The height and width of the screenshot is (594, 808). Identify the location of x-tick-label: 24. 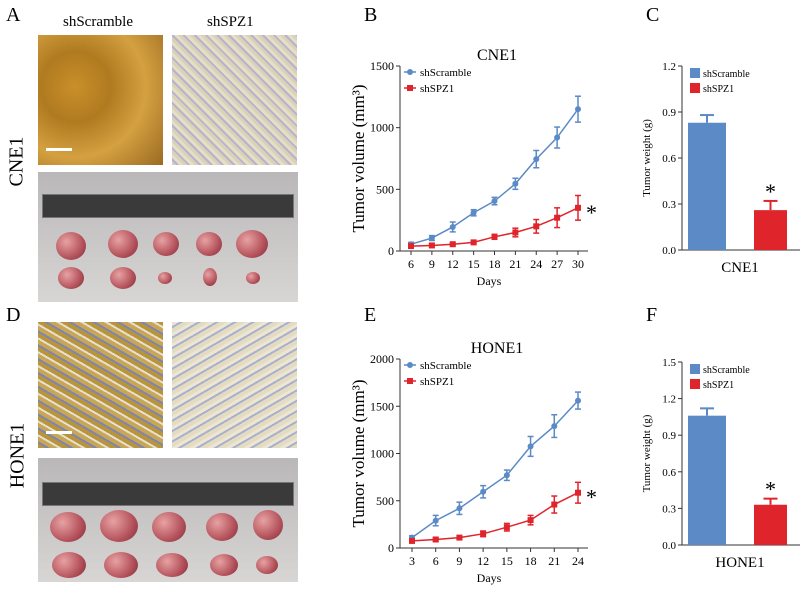
(536, 264).